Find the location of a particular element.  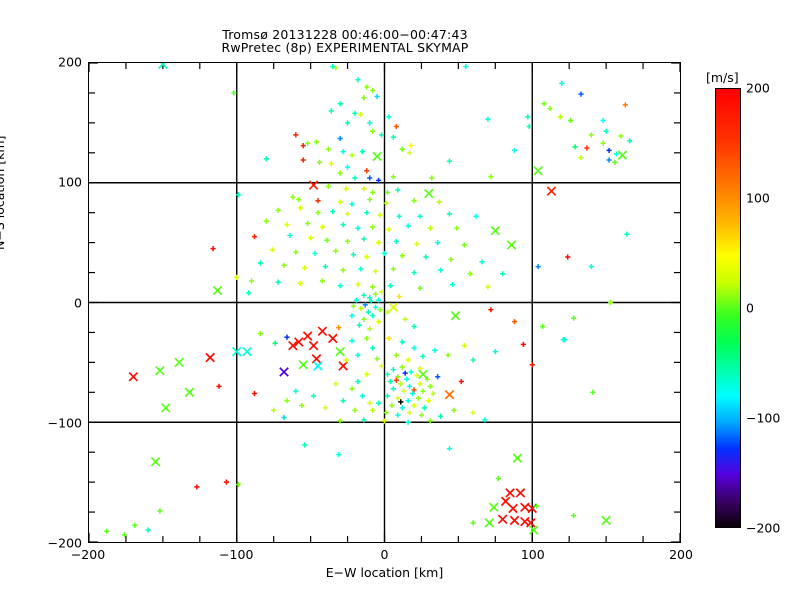

x-axis-label: E−W location [km] is located at coordinates (384, 572).